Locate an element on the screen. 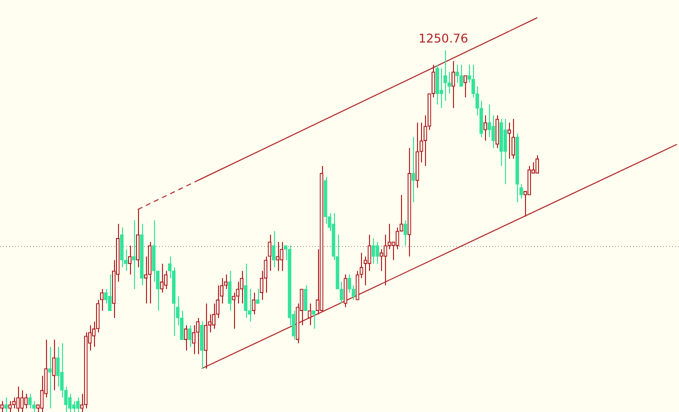 The height and width of the screenshot is (412, 679). annotation: 1250.76 is located at coordinates (443, 38).